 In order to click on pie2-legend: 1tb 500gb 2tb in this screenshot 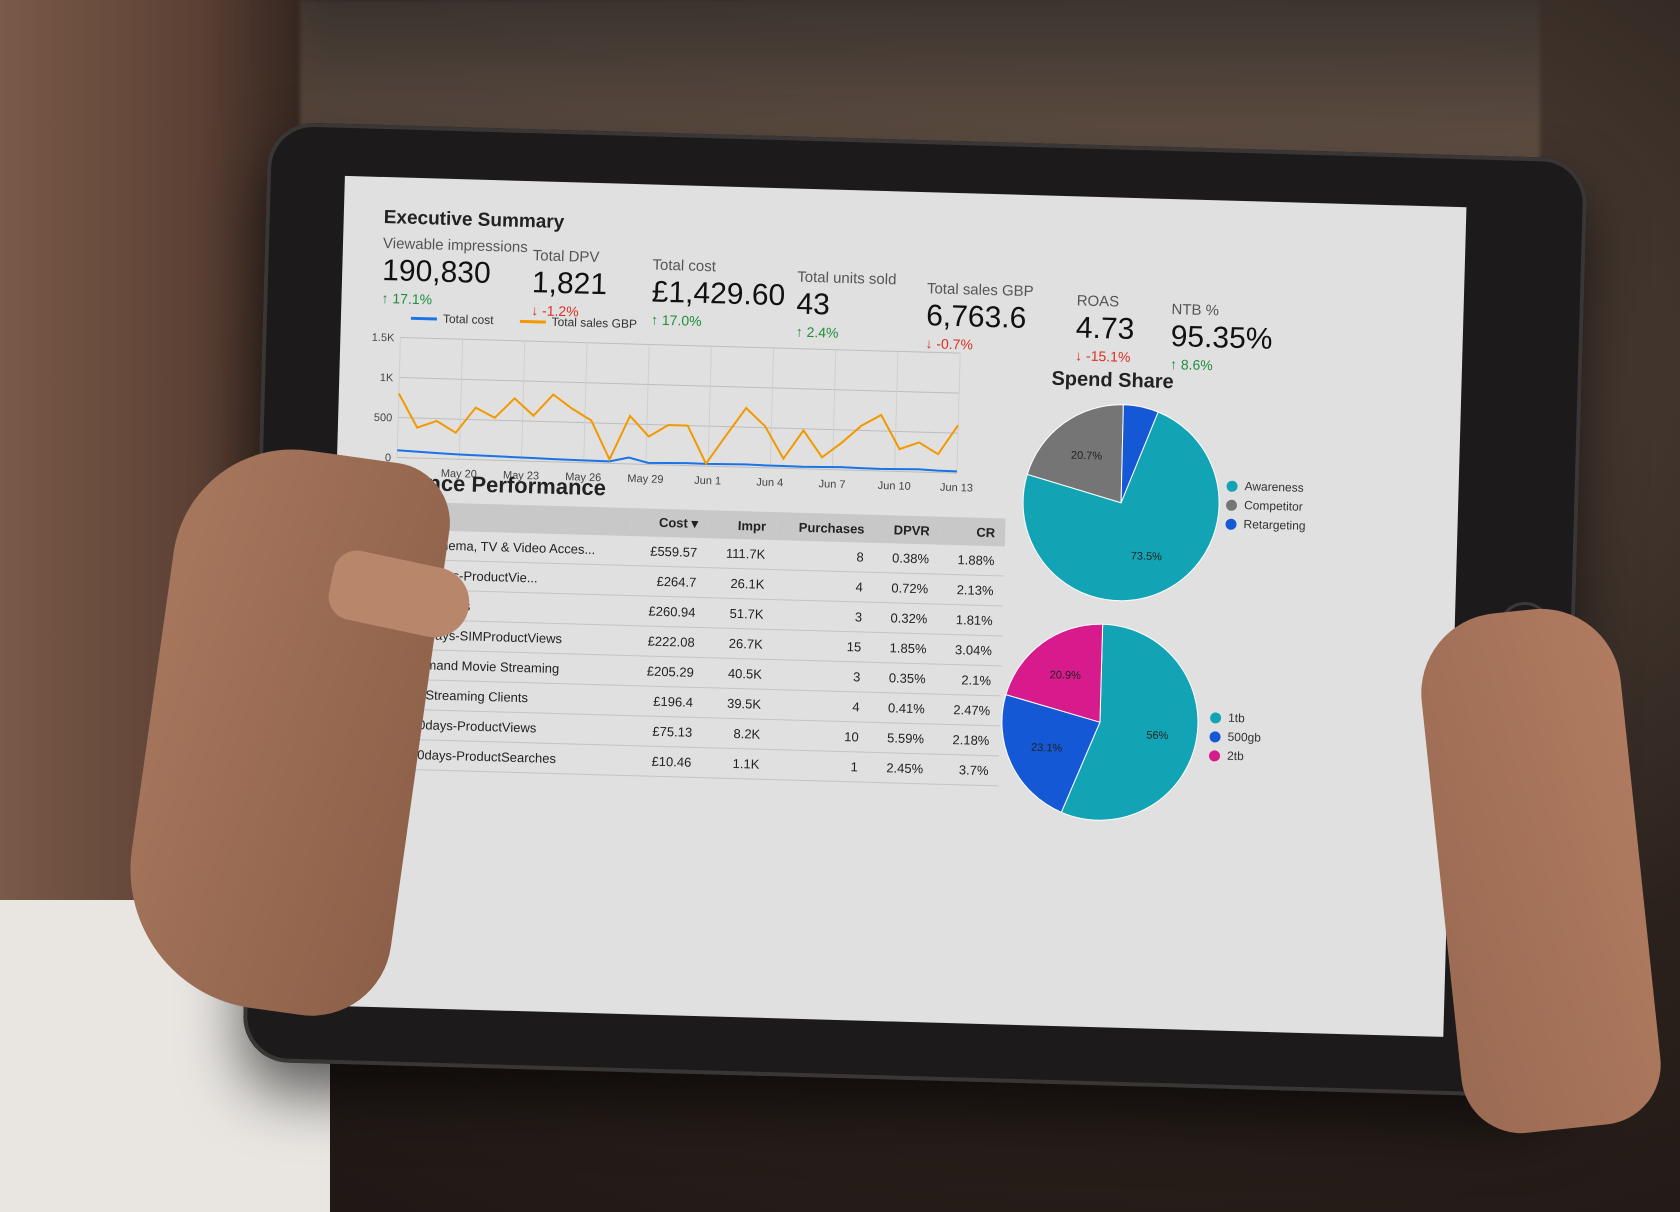, I will do `click(1235, 739)`.